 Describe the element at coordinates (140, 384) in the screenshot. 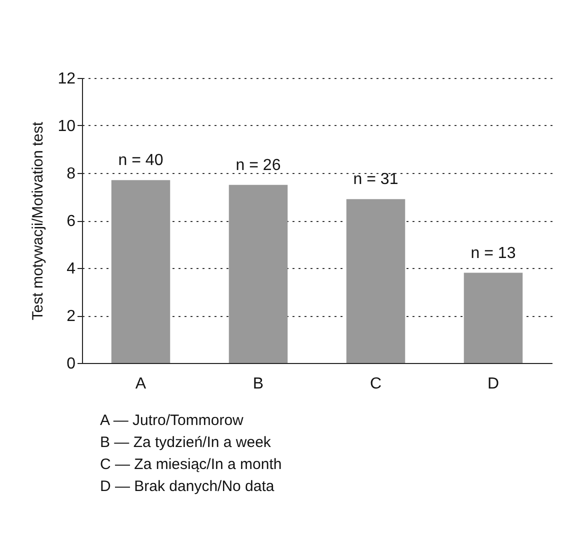

I see `x-tick-label: A` at that location.